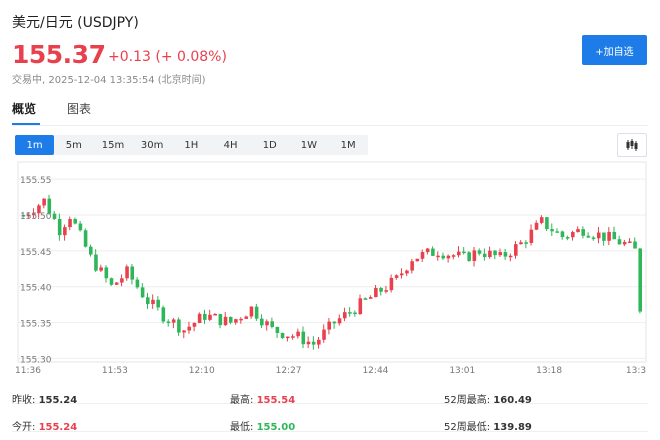 This screenshot has height=440, width=660. What do you see at coordinates (36, 253) in the screenshot?
I see `y-tick-label: 155.45` at bounding box center [36, 253].